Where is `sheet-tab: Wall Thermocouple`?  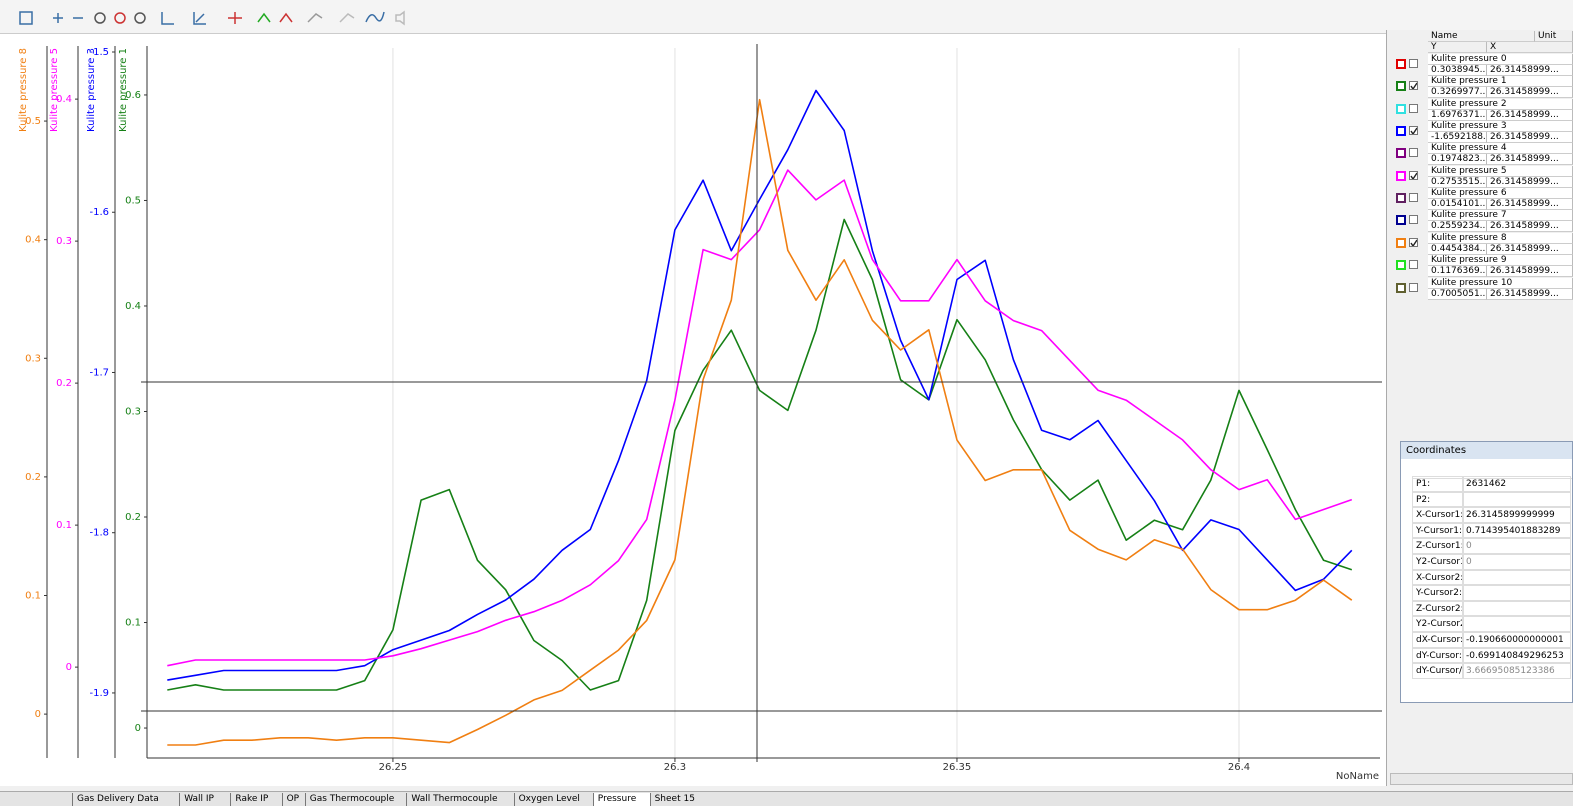 sheet-tab: Wall Thermocouple is located at coordinates (459, 799).